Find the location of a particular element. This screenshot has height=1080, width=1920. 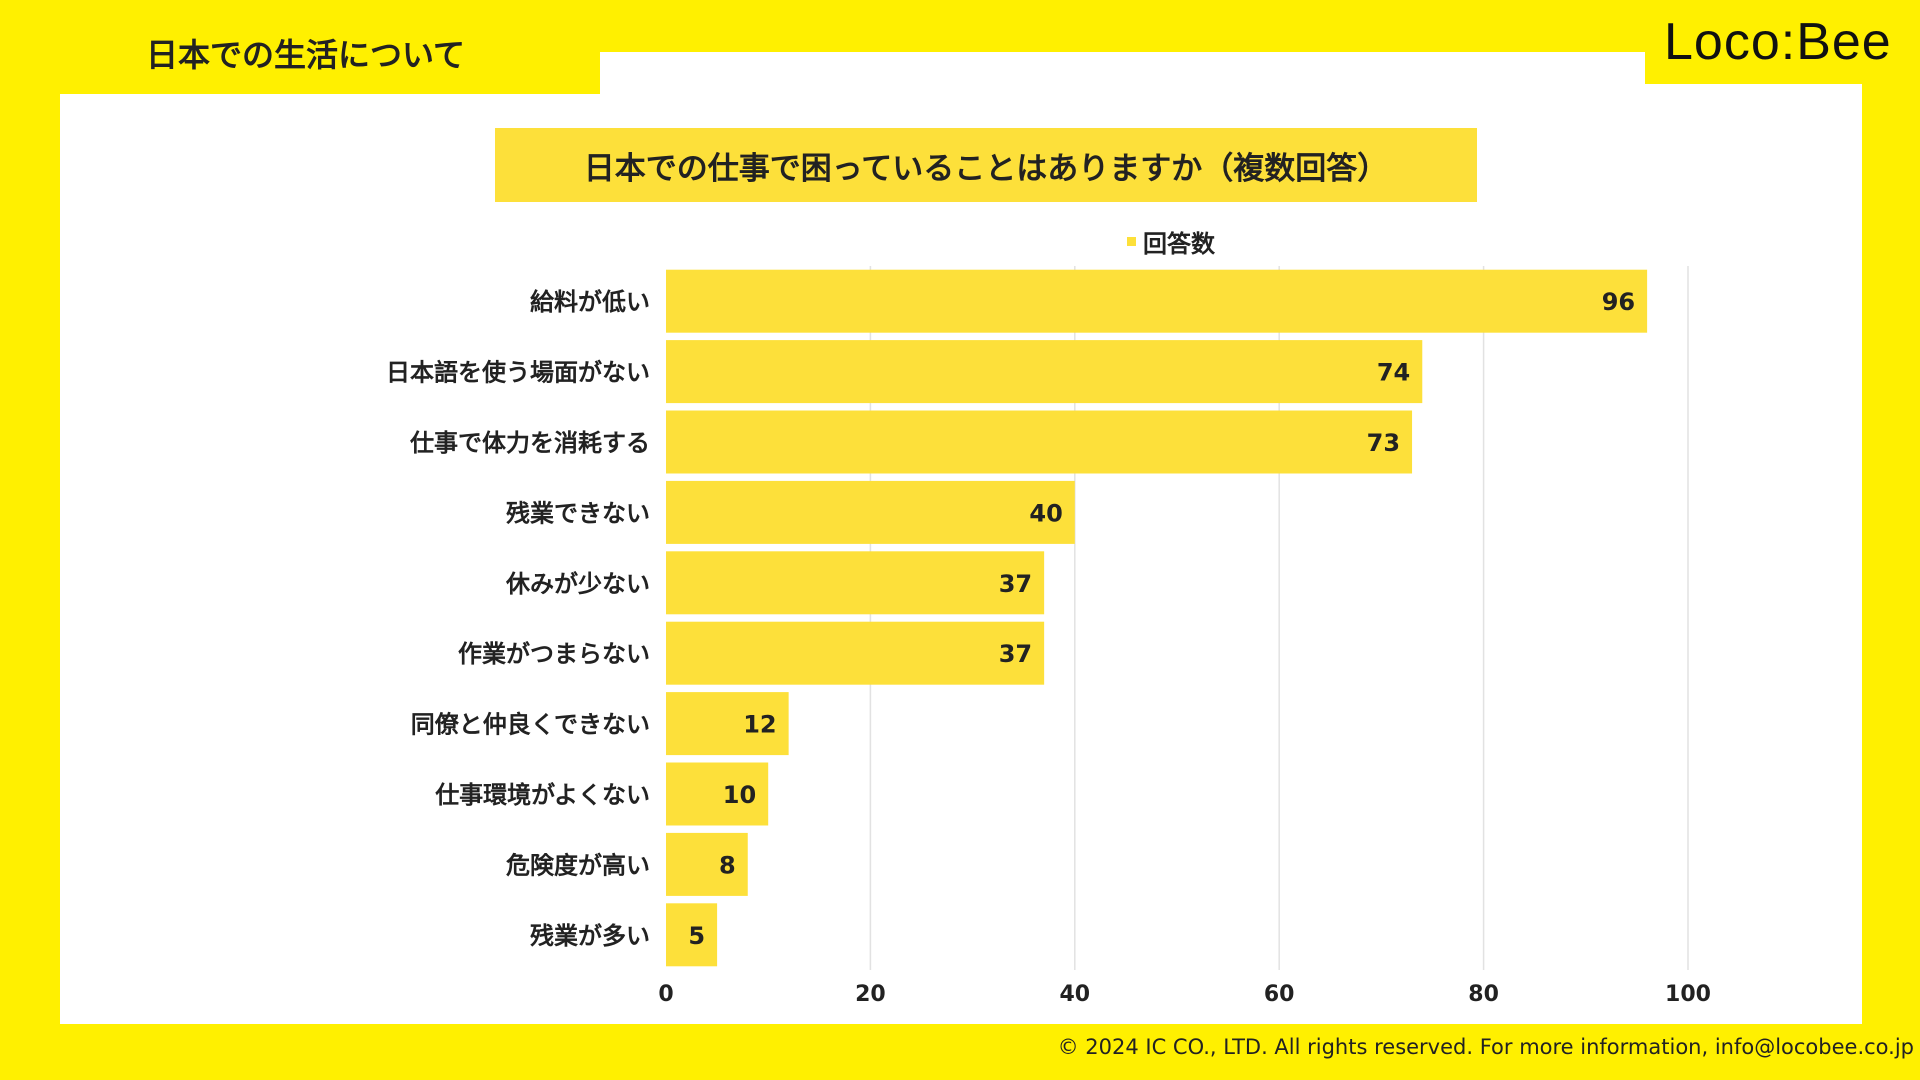

section-label: 日本での生活について is located at coordinates (306, 55).